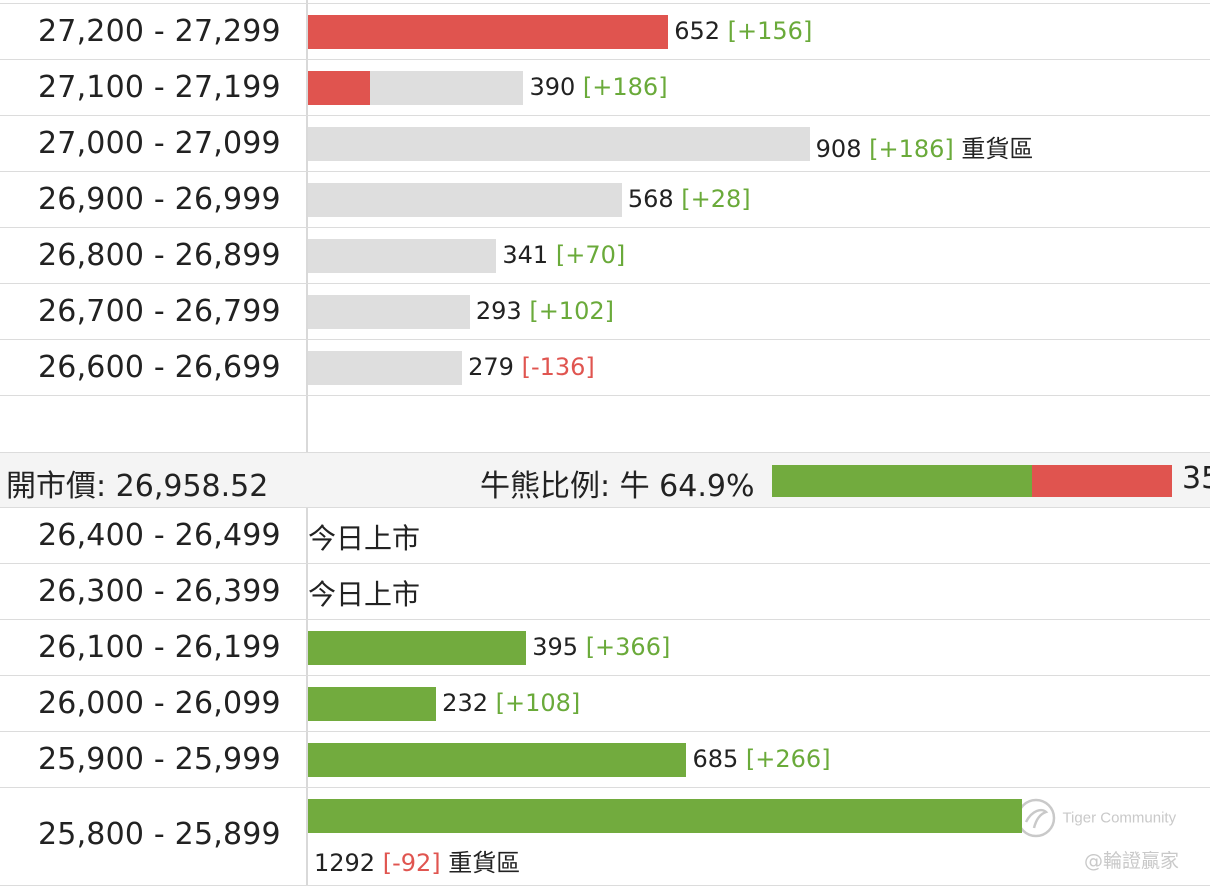 The height and width of the screenshot is (886, 1210). What do you see at coordinates (650, 199) in the screenshot?
I see `value-text: 568` at bounding box center [650, 199].